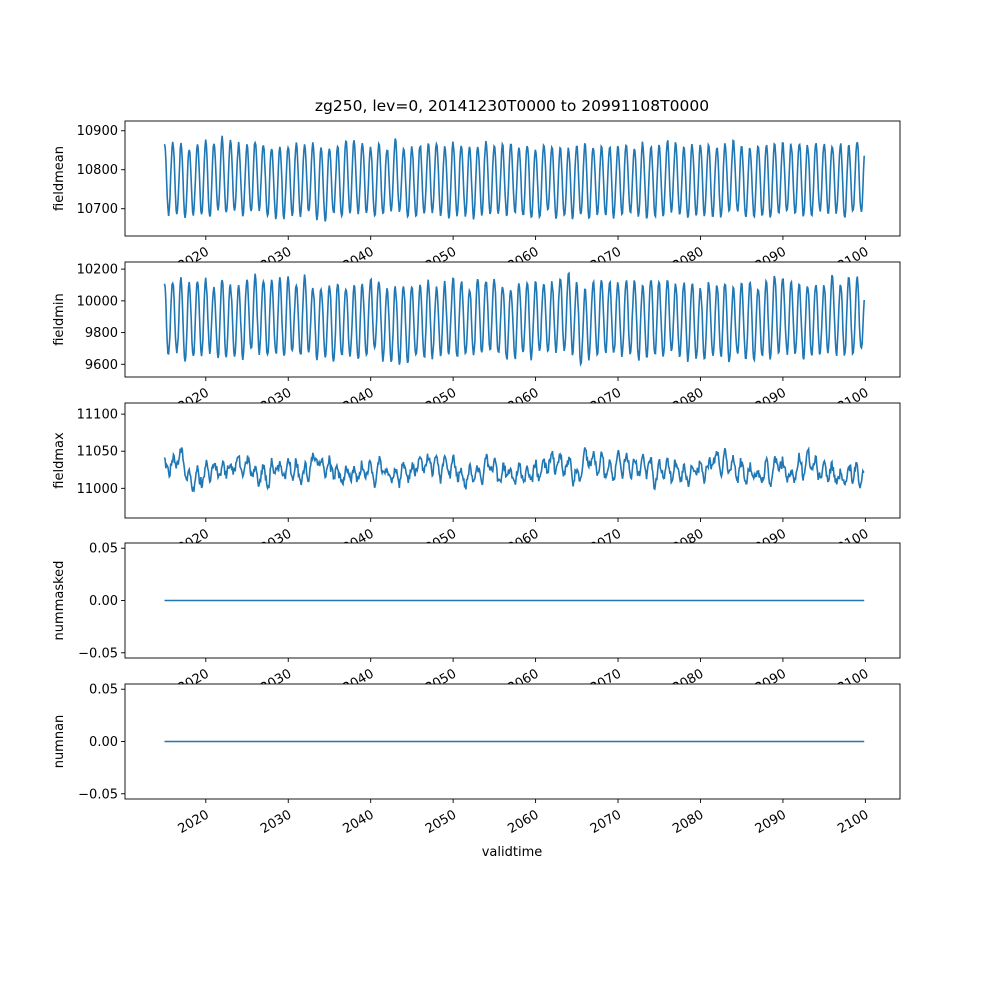 The image size is (1000, 1005). Describe the element at coordinates (59, 319) in the screenshot. I see `y-axis-label: fieldmin` at that location.